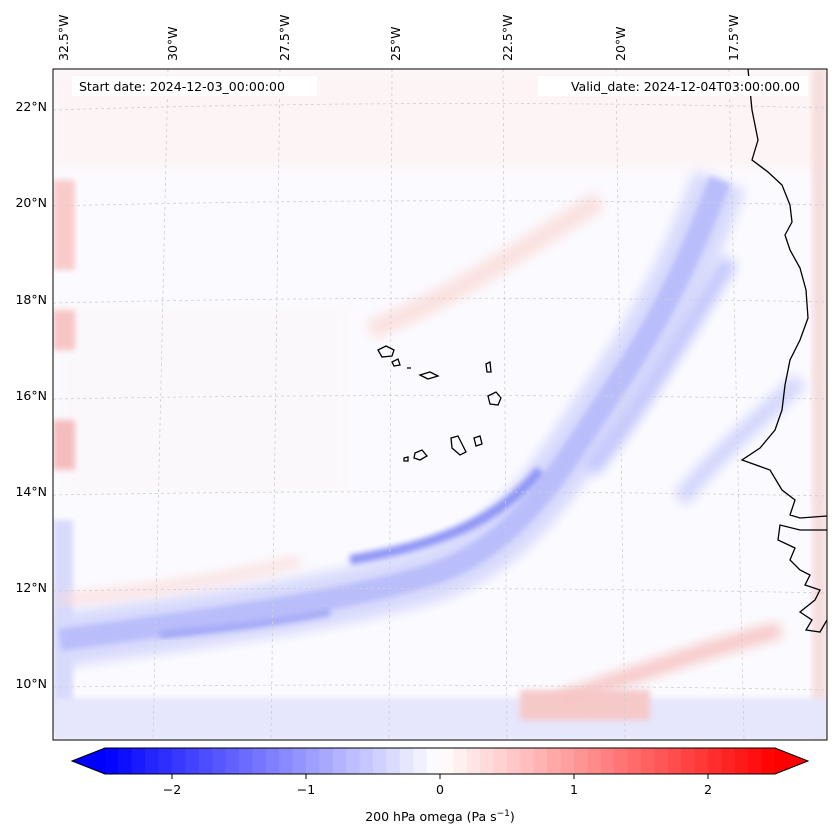 The width and height of the screenshot is (837, 839). I want to click on colorbar-tick-label: −1, so click(306, 789).